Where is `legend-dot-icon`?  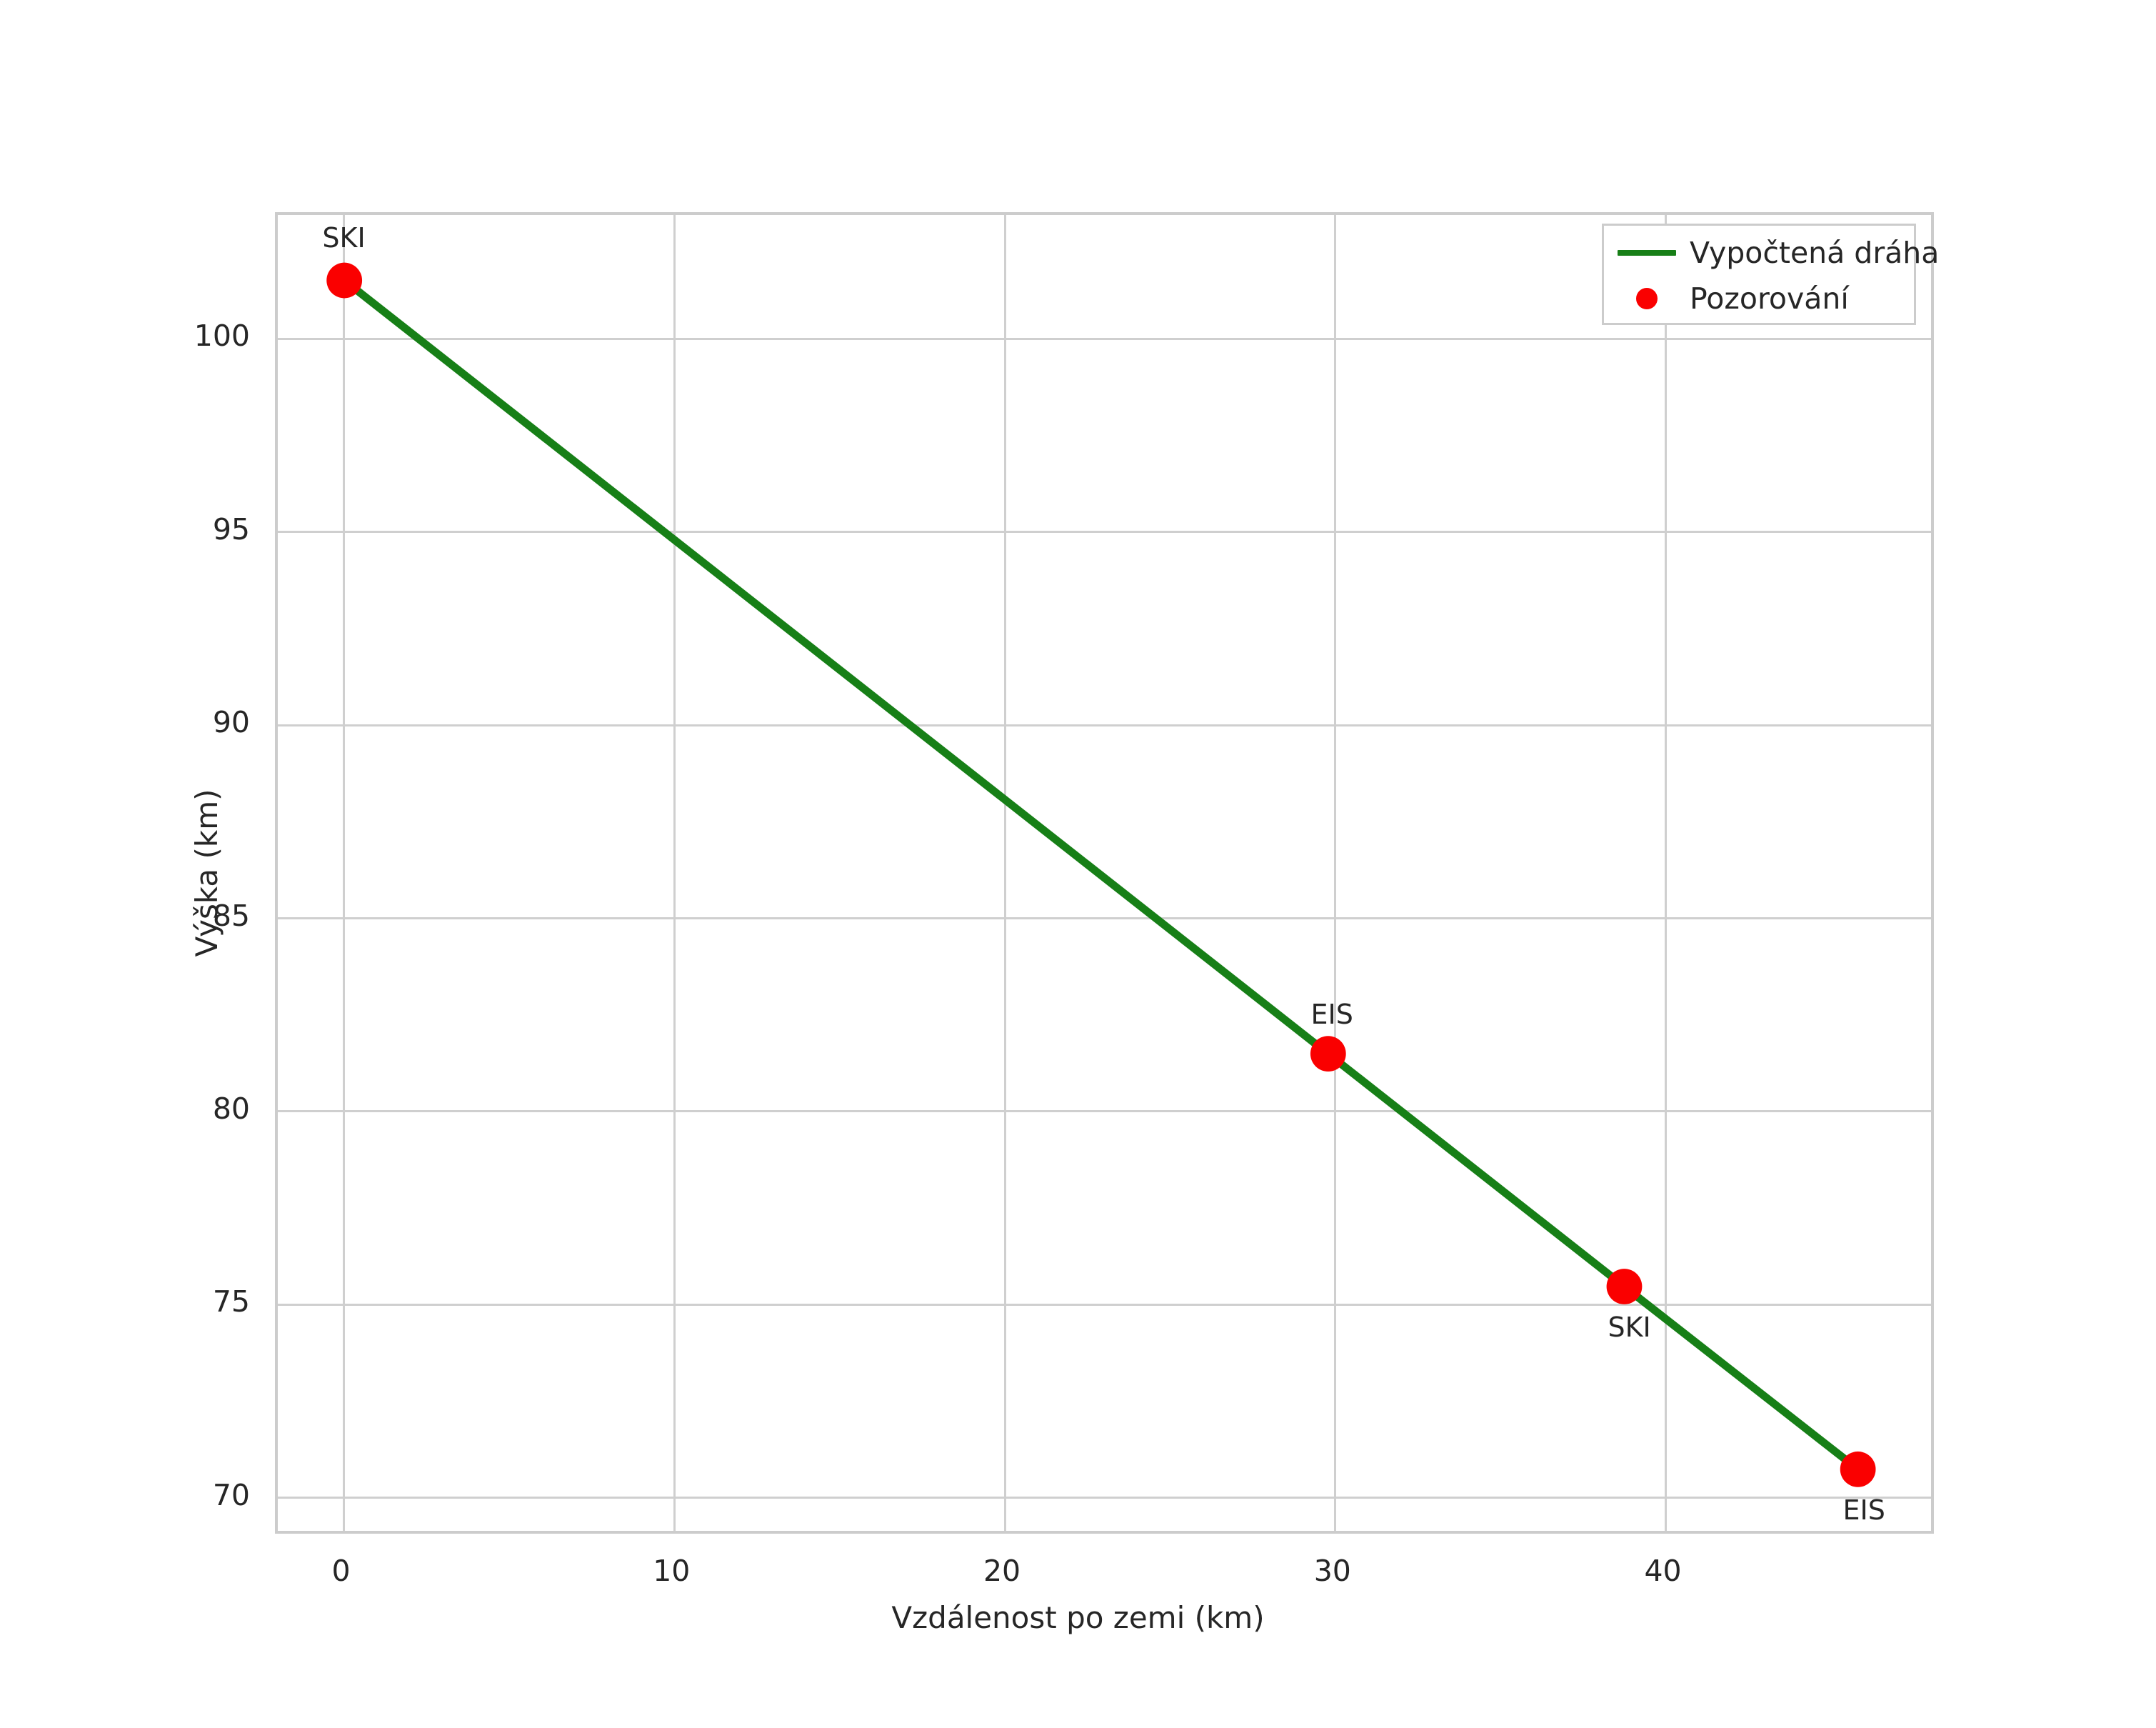 legend-dot-icon is located at coordinates (1647, 298).